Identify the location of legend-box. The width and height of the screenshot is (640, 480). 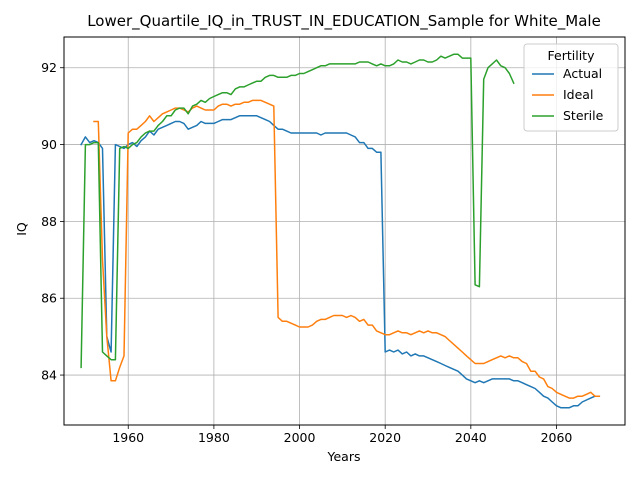
(571, 87).